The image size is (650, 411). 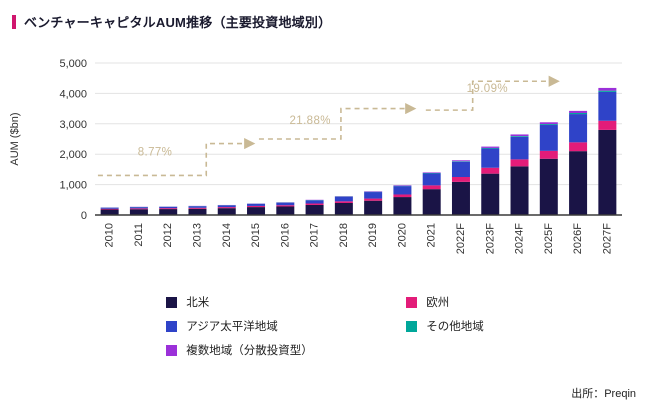 What do you see at coordinates (232, 327) in the screenshot?
I see `legend-label: アジア太平洋地域` at bounding box center [232, 327].